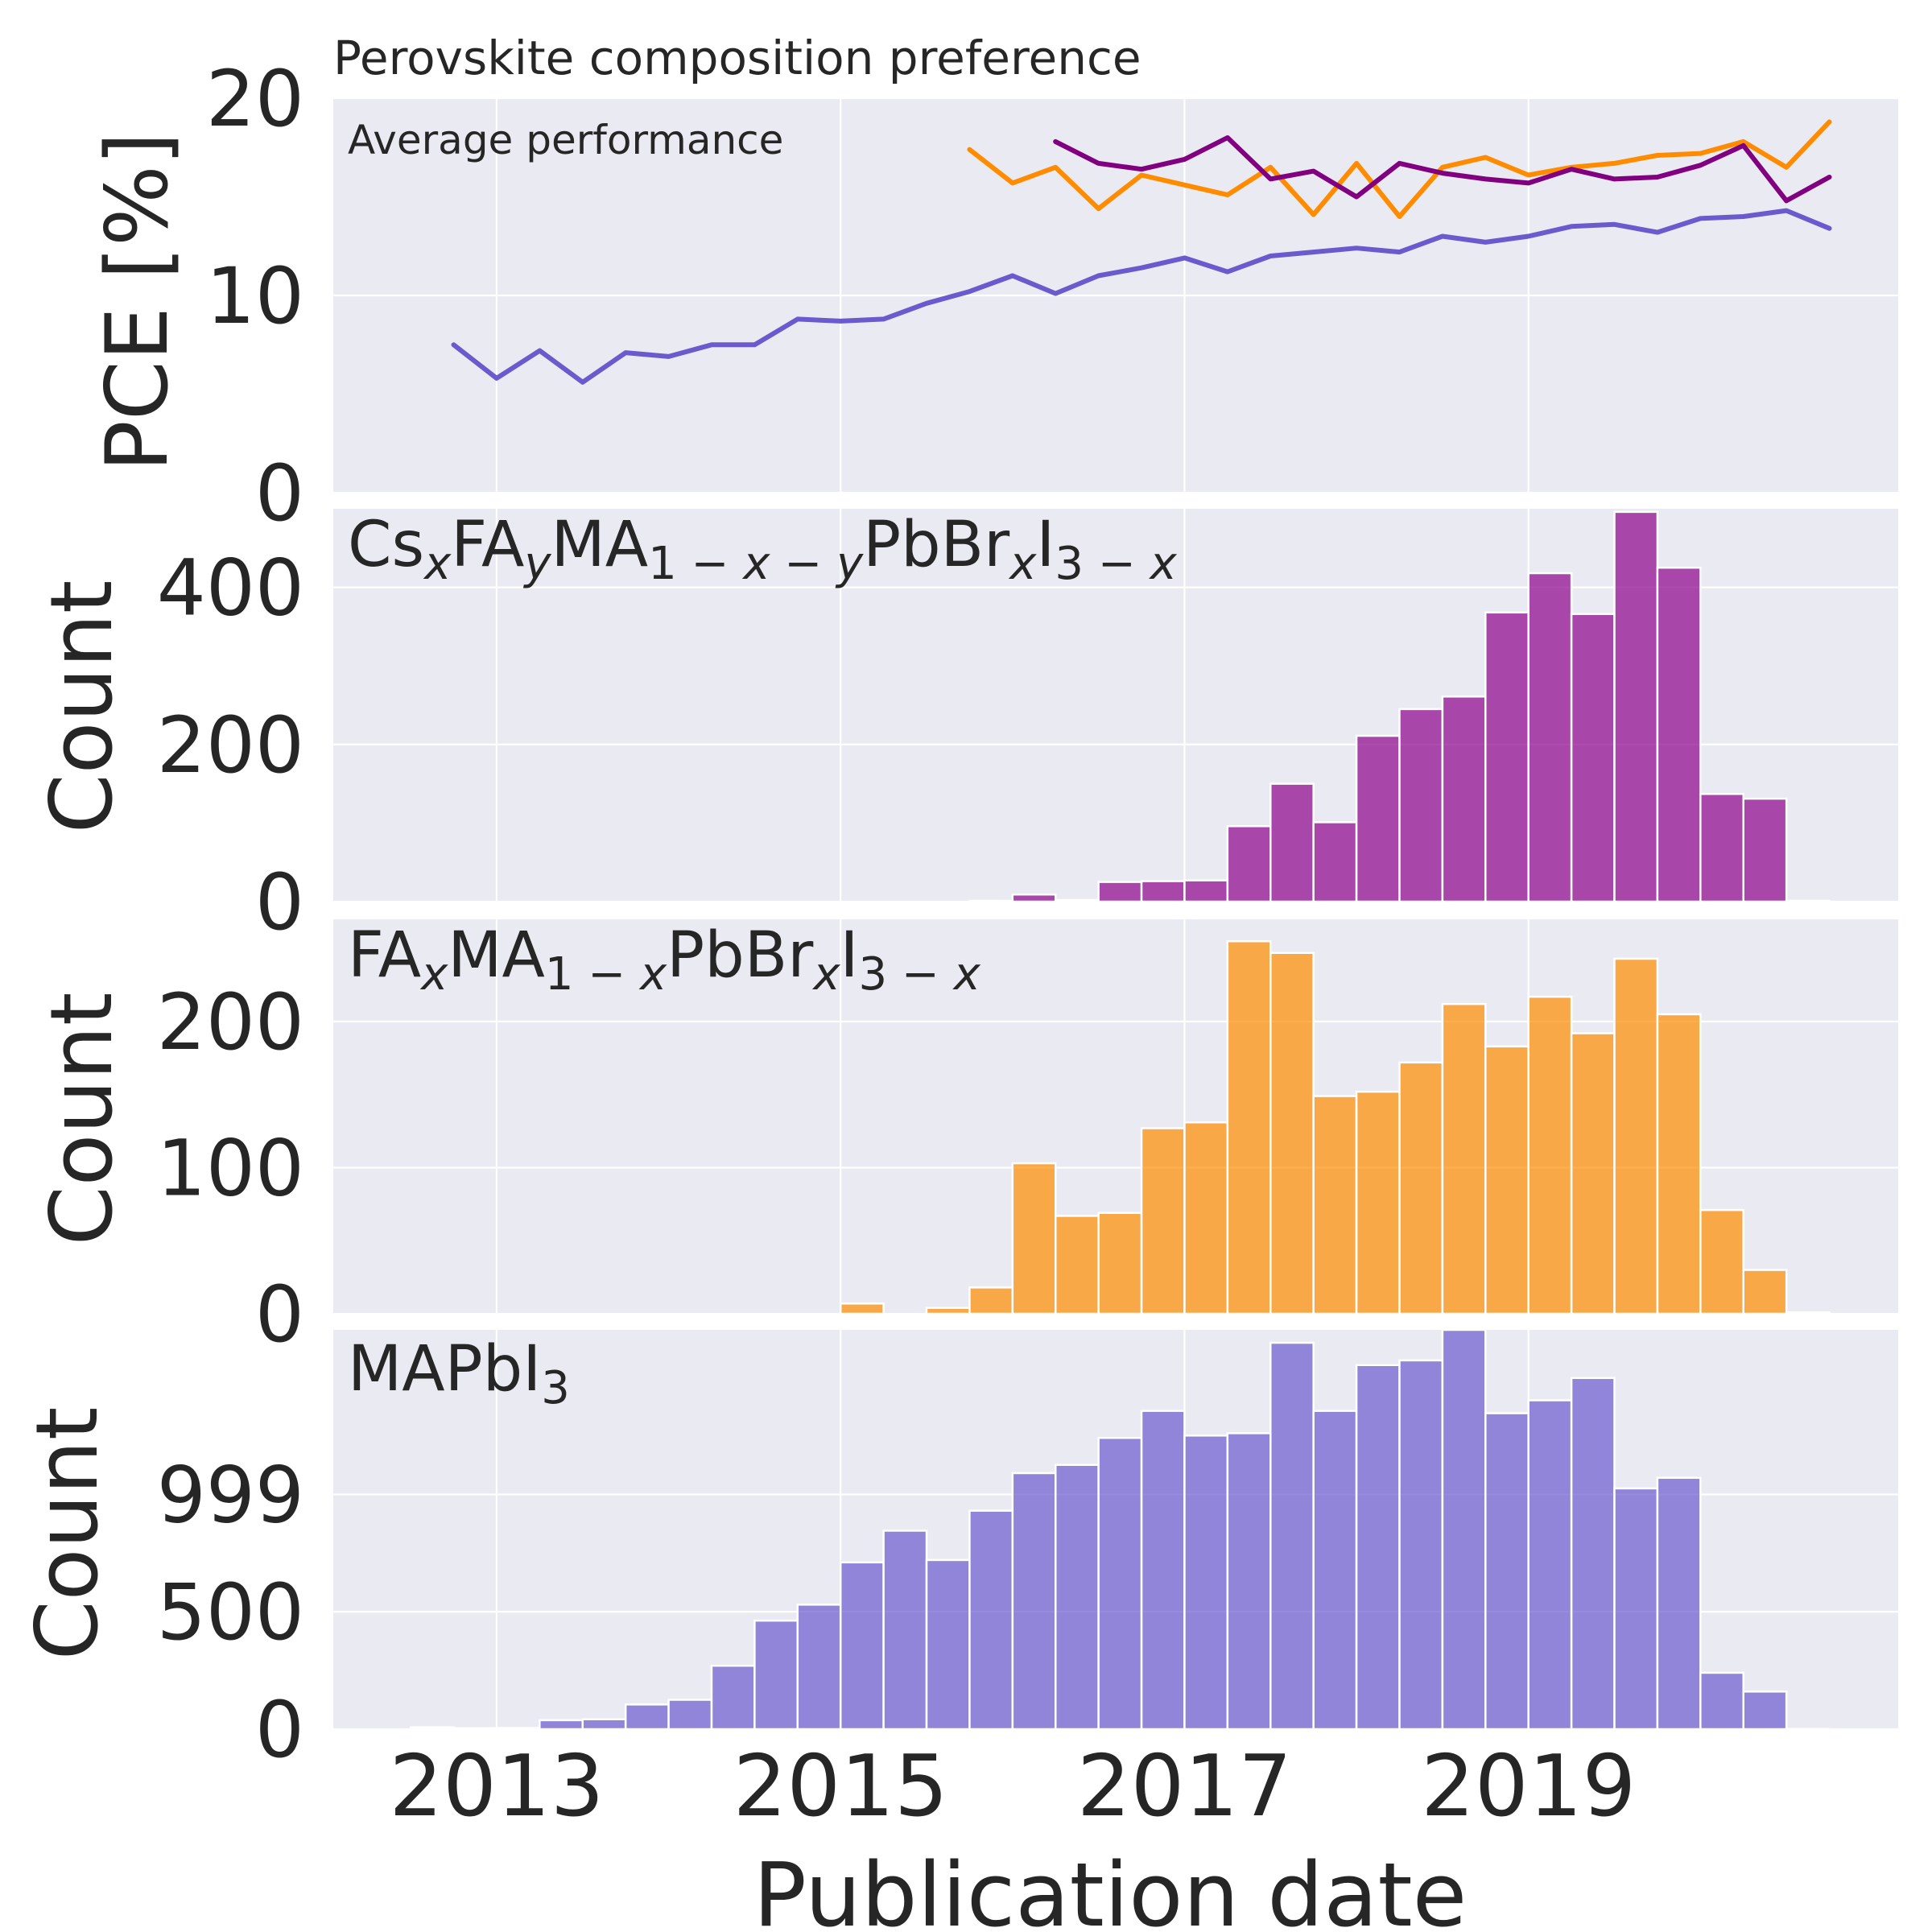  Describe the element at coordinates (231, 1496) in the screenshot. I see `y-tick-label: 999` at that location.